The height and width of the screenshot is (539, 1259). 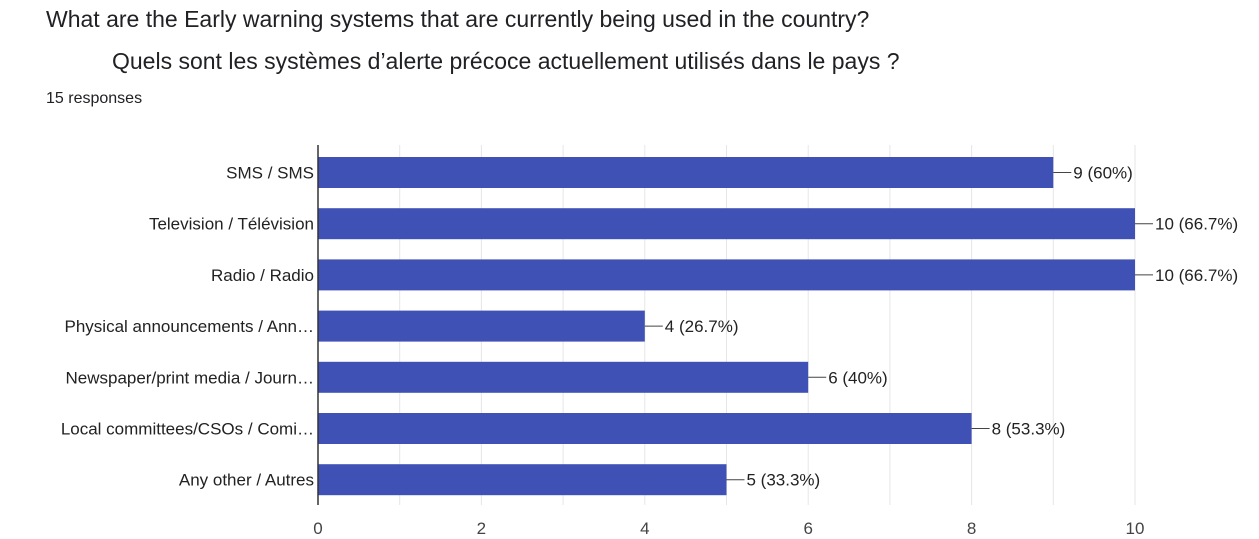 I want to click on x-tick-label: 10, so click(x=1135, y=528).